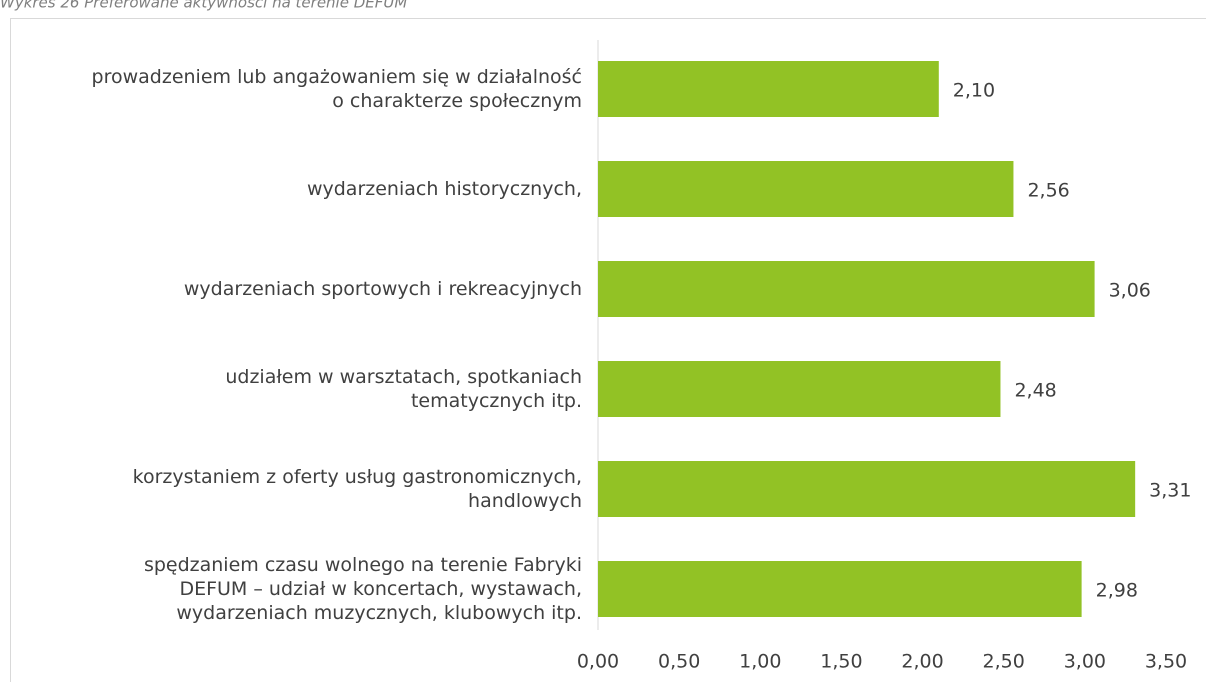 This screenshot has width=1206, height=682. Describe the element at coordinates (1166, 662) in the screenshot. I see `x-tick-label: 3,50` at that location.